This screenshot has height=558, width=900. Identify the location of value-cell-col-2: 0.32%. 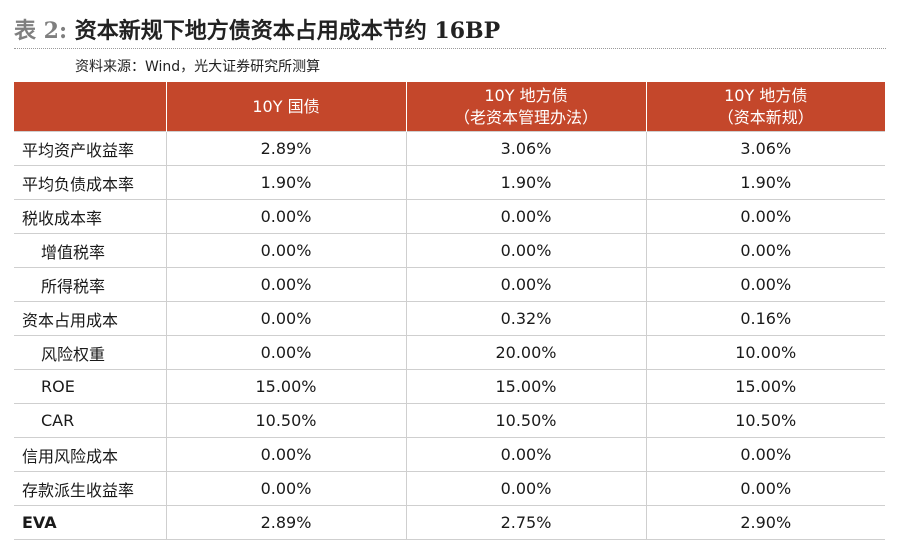
(525, 318).